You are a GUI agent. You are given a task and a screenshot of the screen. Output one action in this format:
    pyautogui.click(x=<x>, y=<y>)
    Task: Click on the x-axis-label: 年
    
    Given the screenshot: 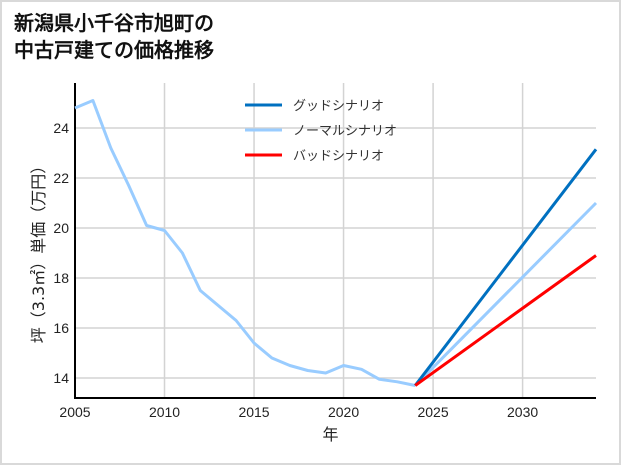 What is the action you would take?
    pyautogui.click(x=330, y=434)
    